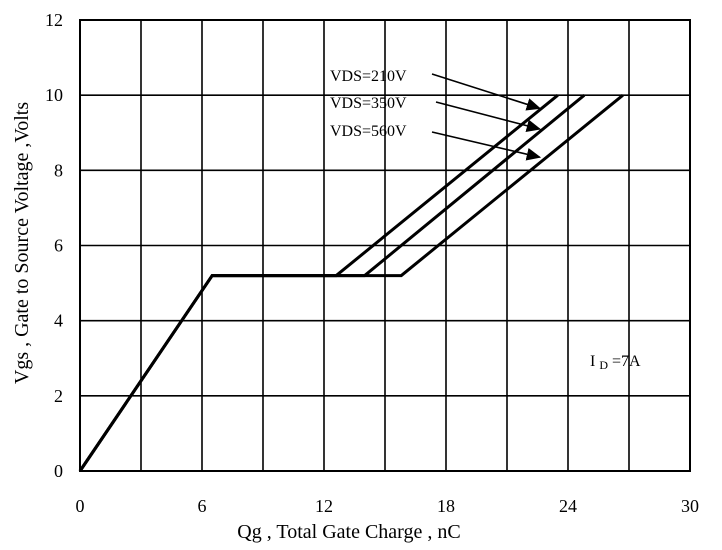 Image resolution: width=722 pixels, height=550 pixels. Describe the element at coordinates (592, 361) in the screenshot. I see `id-label-prefix: I` at that location.